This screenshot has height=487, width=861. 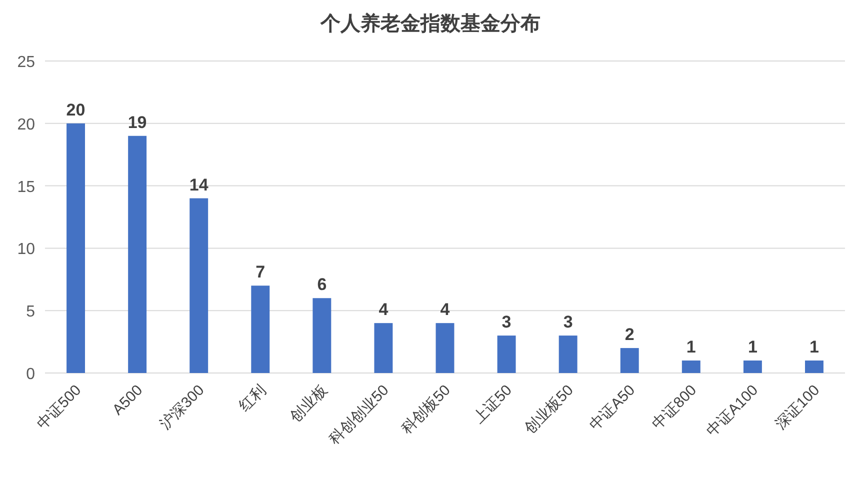 I want to click on x-tick-label: 上证50, so click(x=493, y=404).